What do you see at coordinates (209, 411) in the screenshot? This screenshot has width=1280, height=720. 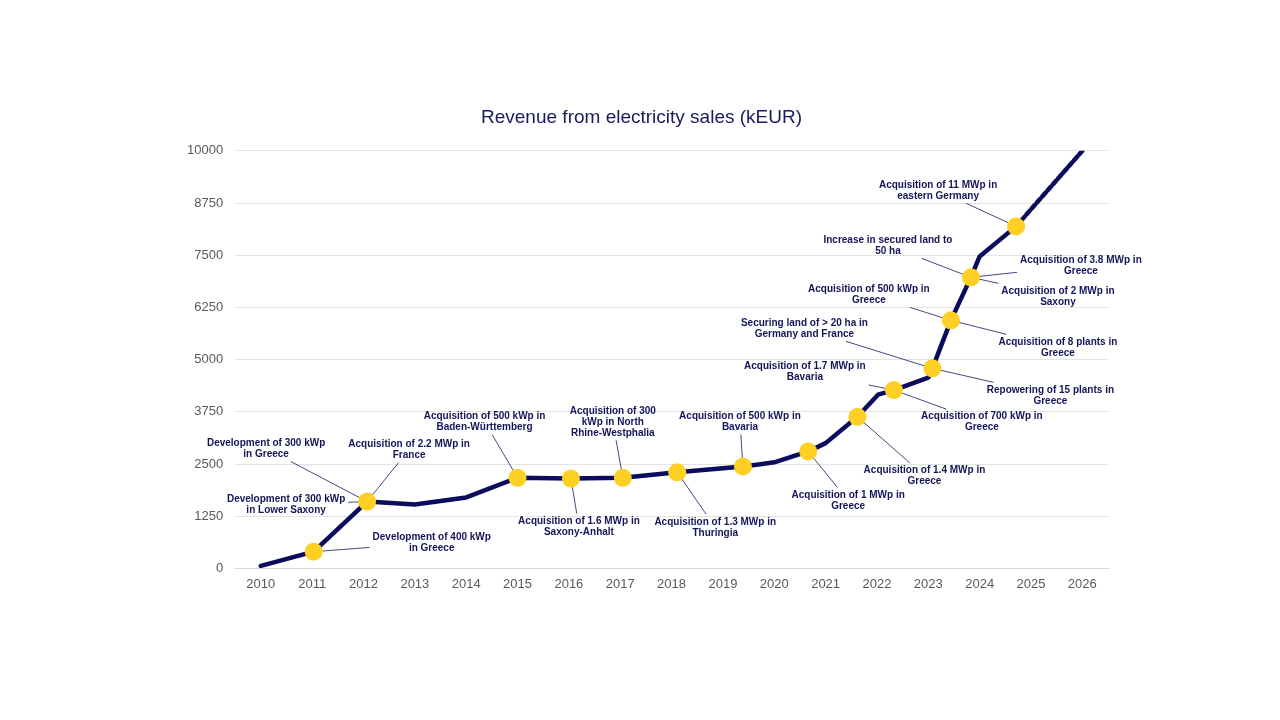 I see `y-tick-label: 3750` at bounding box center [209, 411].